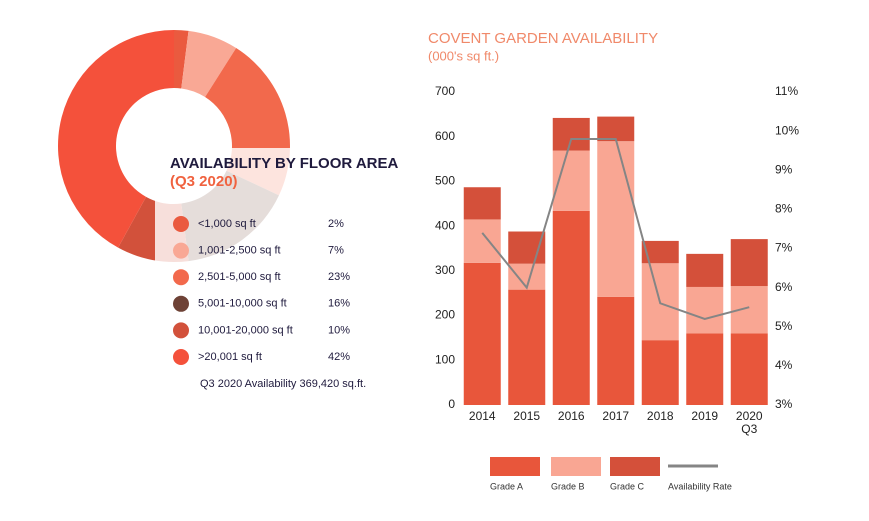 The height and width of the screenshot is (521, 869). What do you see at coordinates (749, 422) in the screenshot?
I see `x-tick-label: 2020 Q3` at bounding box center [749, 422].